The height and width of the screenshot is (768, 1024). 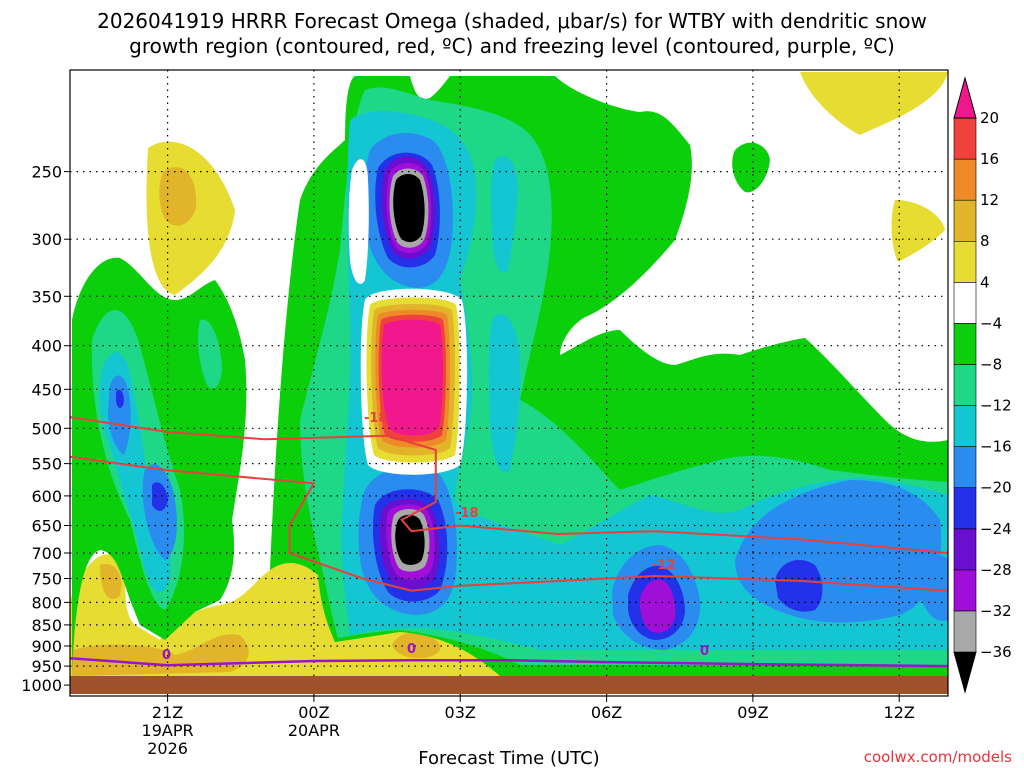 I want to click on colorbar-label-1: 16, so click(x=989, y=159).